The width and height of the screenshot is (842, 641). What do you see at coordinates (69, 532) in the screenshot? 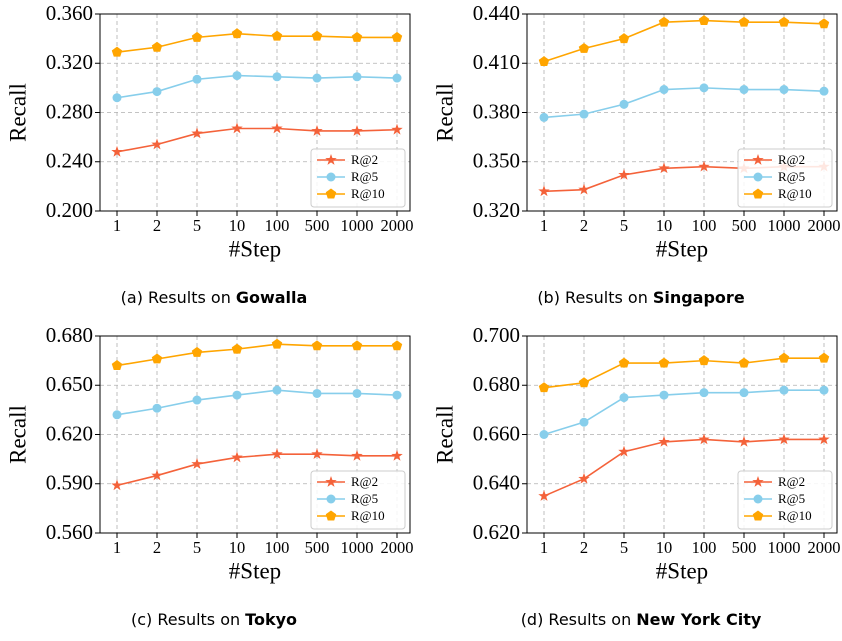
I see `y-tick-label: 0.560` at bounding box center [69, 532].